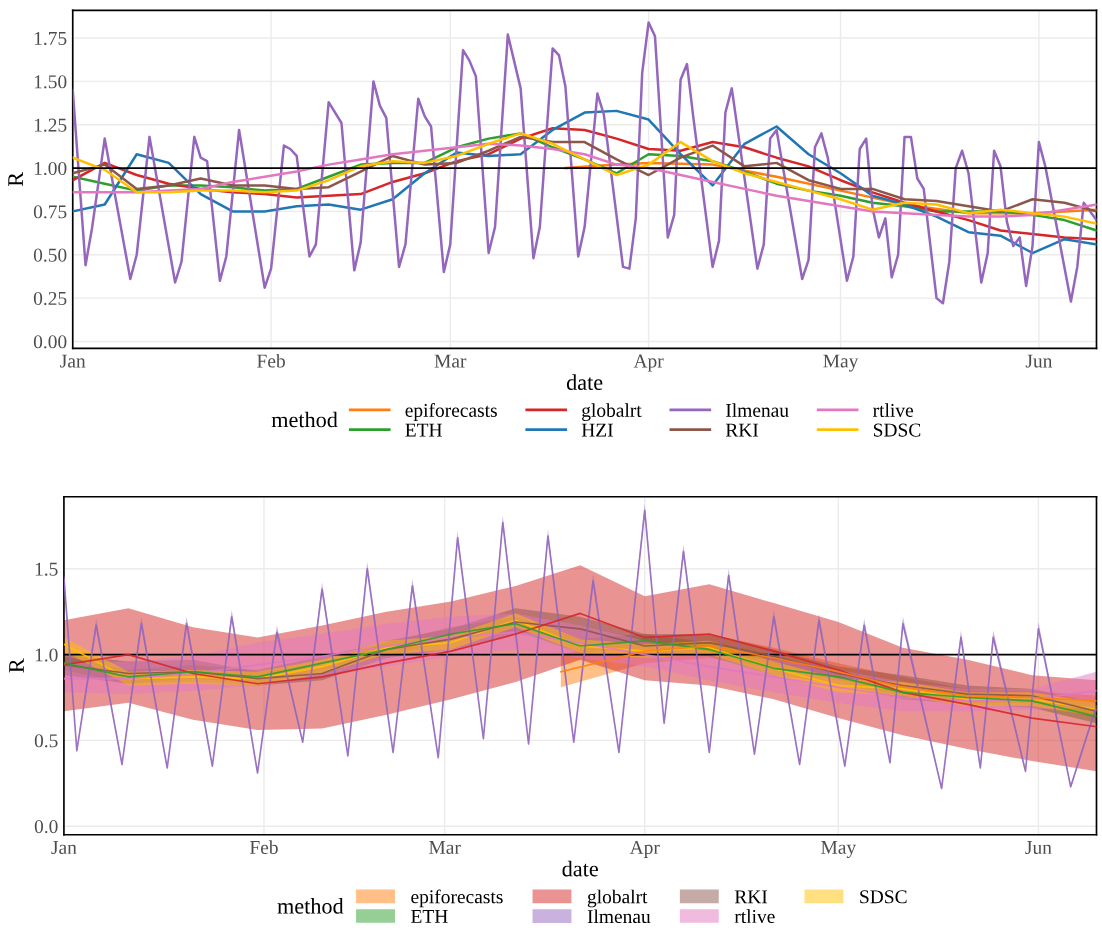  Describe the element at coordinates (46, 569) in the screenshot. I see `y-tick-label: 1.5` at that location.